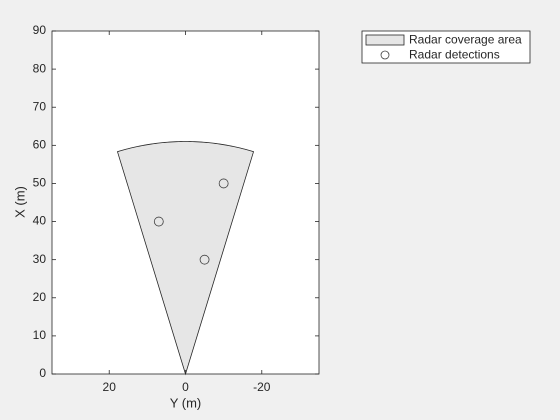  I want to click on y-tick-label: 80, so click(40, 68).